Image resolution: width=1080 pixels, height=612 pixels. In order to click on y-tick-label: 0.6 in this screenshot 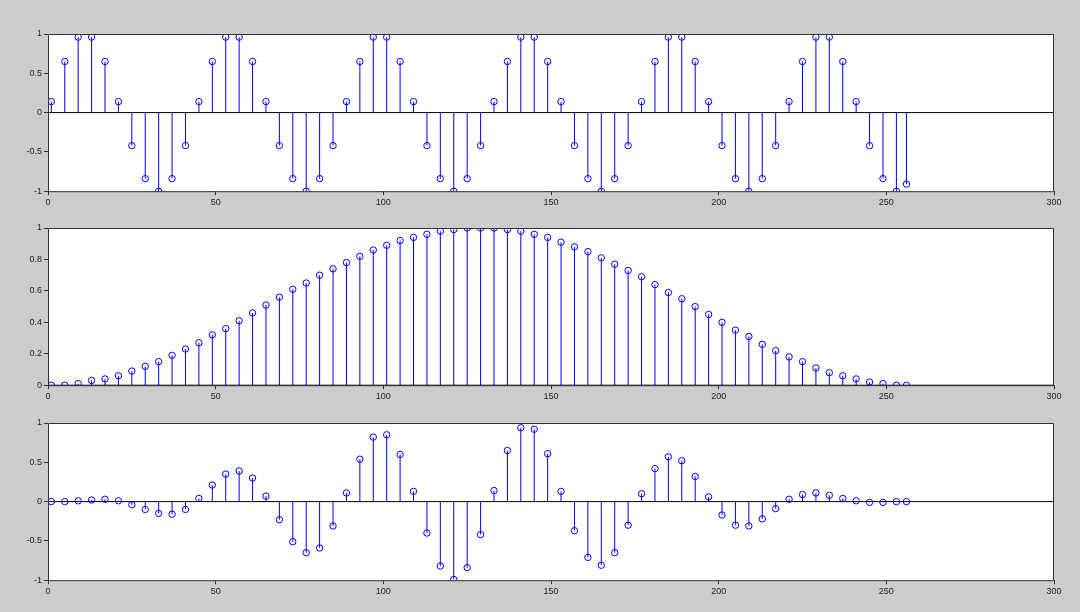, I will do `click(35, 290)`.